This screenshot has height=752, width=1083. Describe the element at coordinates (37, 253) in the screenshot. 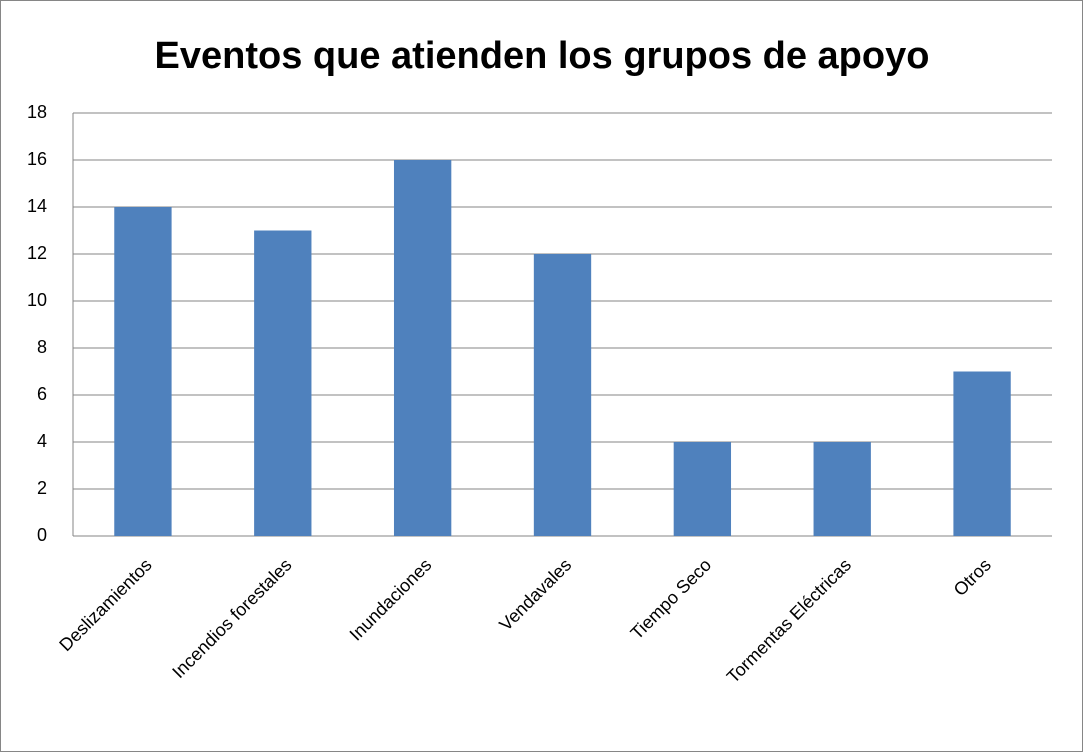

I see `y-tick-label: 12` at that location.